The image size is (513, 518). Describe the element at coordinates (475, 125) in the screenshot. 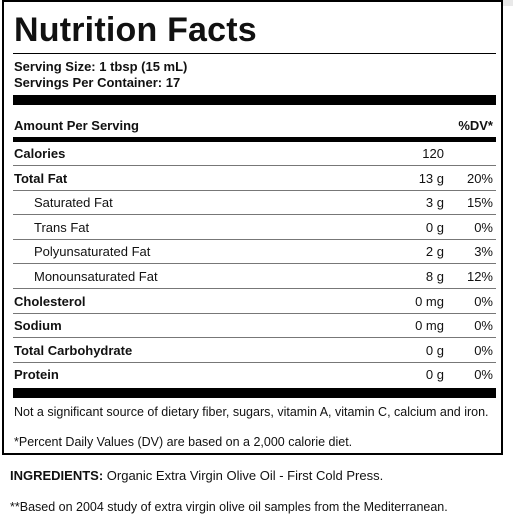

I see `dv-header: %DV*` at that location.